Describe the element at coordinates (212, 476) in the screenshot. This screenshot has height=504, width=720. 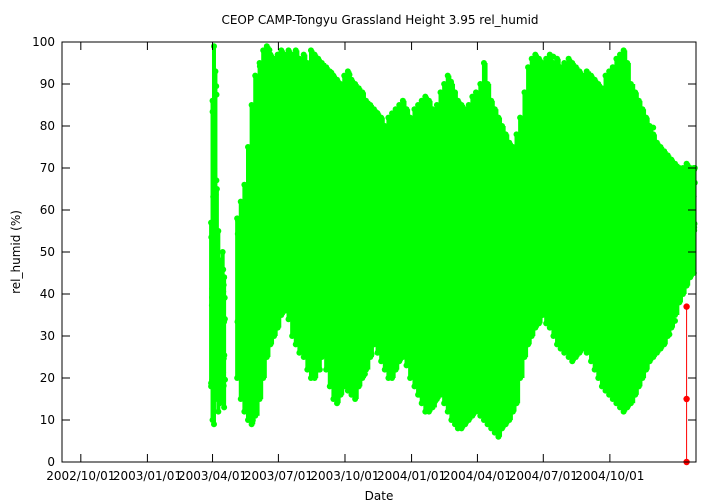
I see `x-tick-label: 2003/04/01` at that location.